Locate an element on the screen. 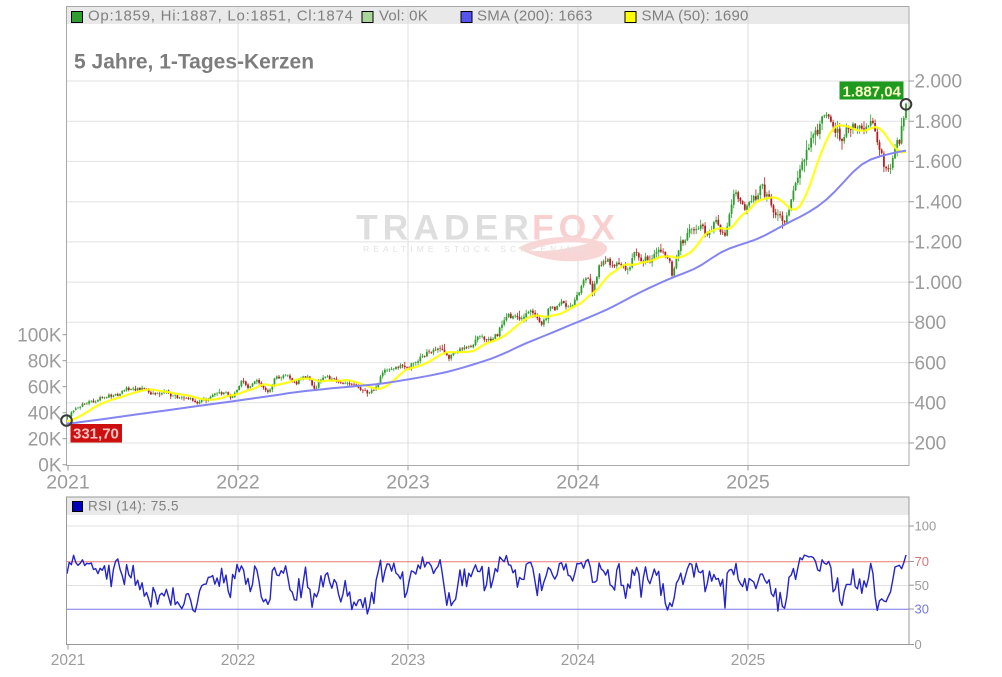 This screenshot has width=1002, height=677. svg-text: 40K is located at coordinates (45, 413).